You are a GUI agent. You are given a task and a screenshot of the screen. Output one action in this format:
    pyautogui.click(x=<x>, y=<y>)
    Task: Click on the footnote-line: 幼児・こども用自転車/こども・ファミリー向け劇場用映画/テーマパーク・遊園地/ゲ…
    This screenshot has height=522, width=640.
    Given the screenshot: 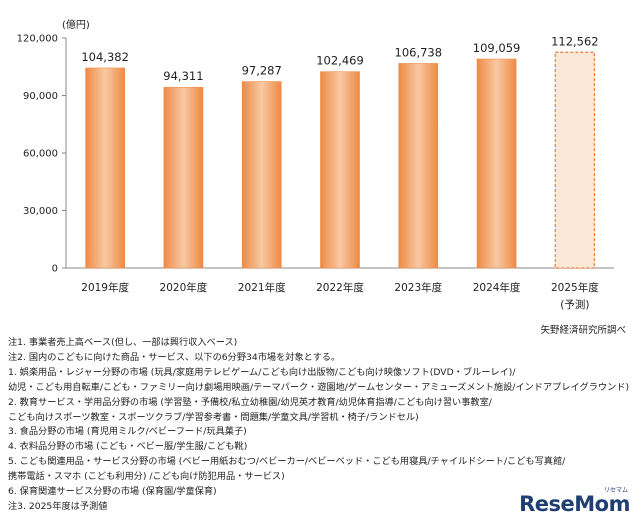 What is the action you would take?
    pyautogui.click(x=319, y=387)
    